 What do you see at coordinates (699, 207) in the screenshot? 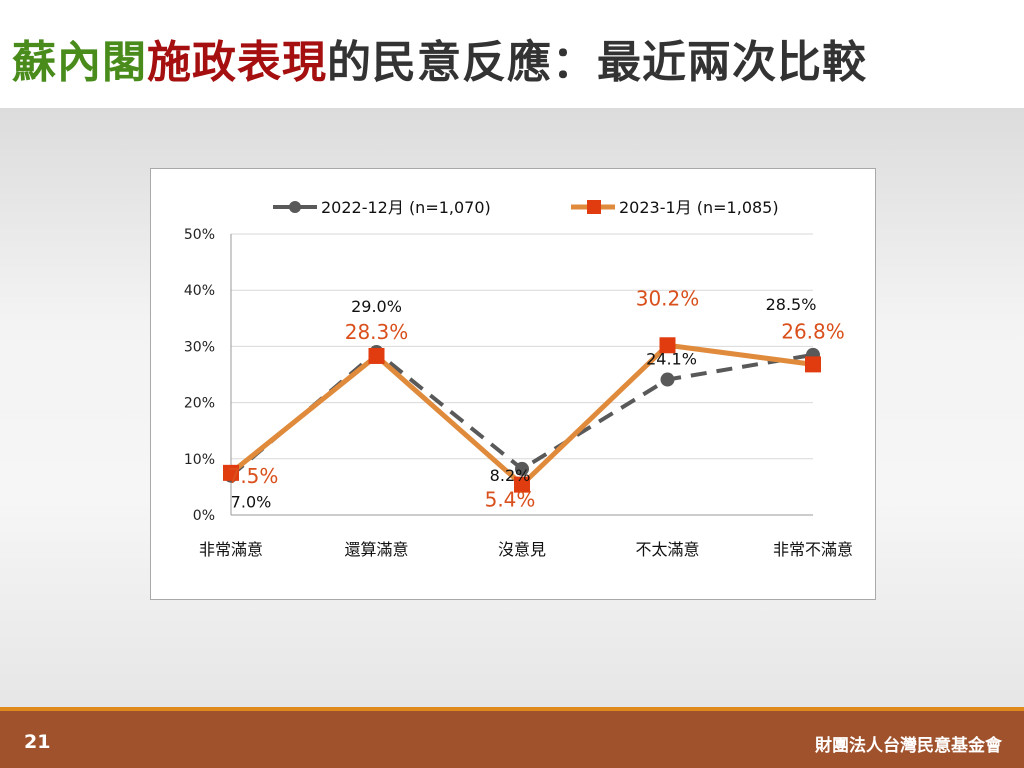
I see `legend-label-2023-1: 2023-1月 (n=1,085)` at bounding box center [699, 207].